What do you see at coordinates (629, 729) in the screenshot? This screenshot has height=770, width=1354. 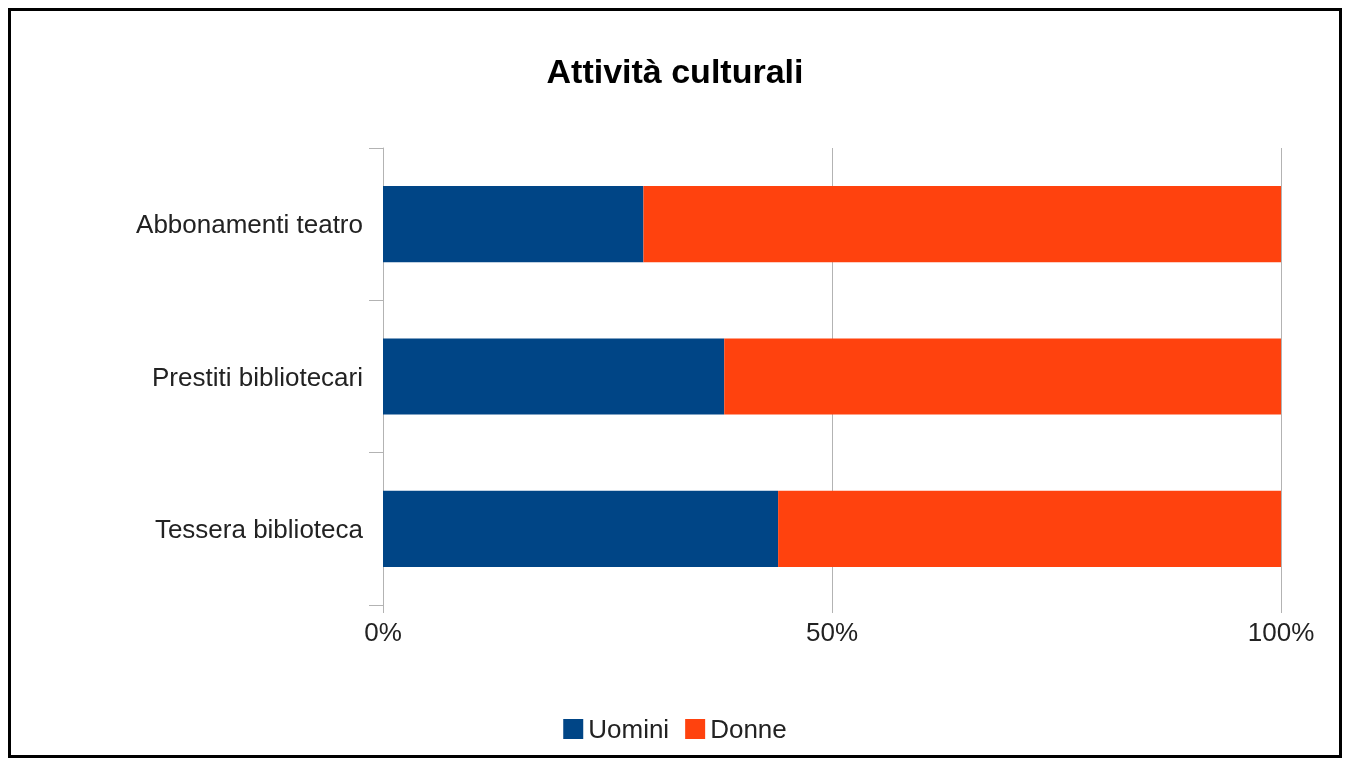 I see `legend-label: Uomini` at bounding box center [629, 729].